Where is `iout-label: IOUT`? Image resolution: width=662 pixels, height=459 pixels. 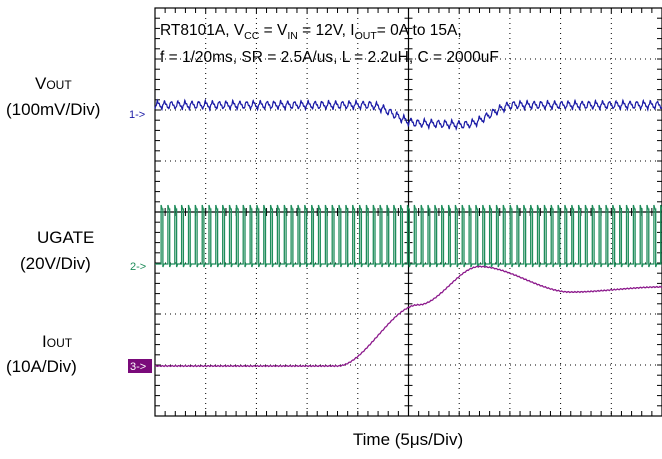
iout-label: IOUT is located at coordinates (57, 341).